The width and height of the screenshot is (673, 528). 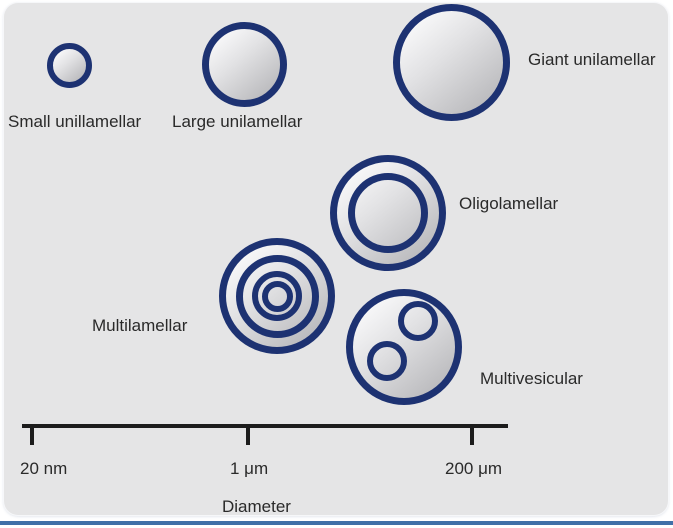 I want to click on multivesicular-label: Multivesicular, so click(x=531, y=378).